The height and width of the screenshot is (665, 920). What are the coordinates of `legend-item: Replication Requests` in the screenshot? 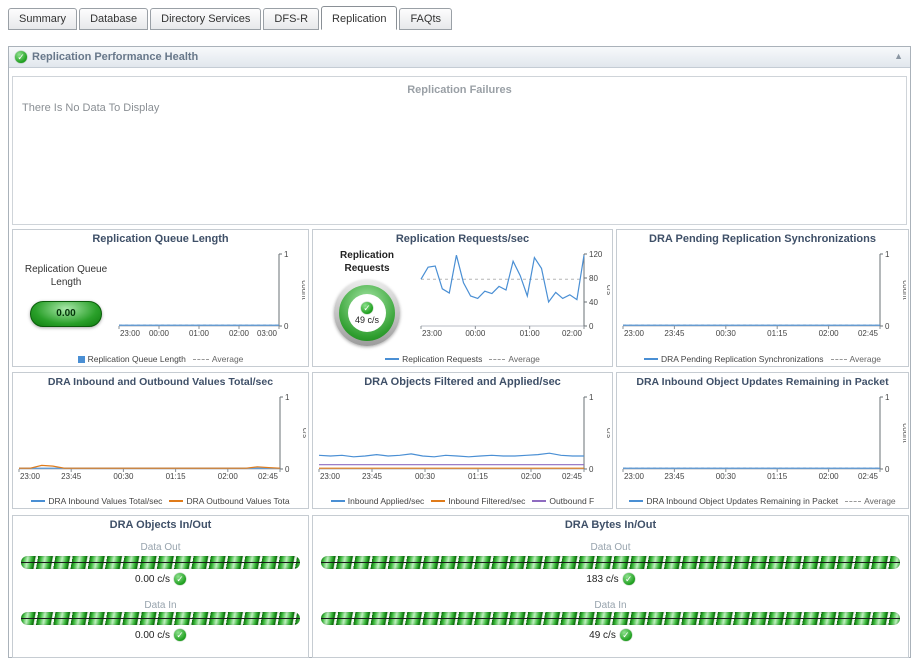 It's located at (433, 359).